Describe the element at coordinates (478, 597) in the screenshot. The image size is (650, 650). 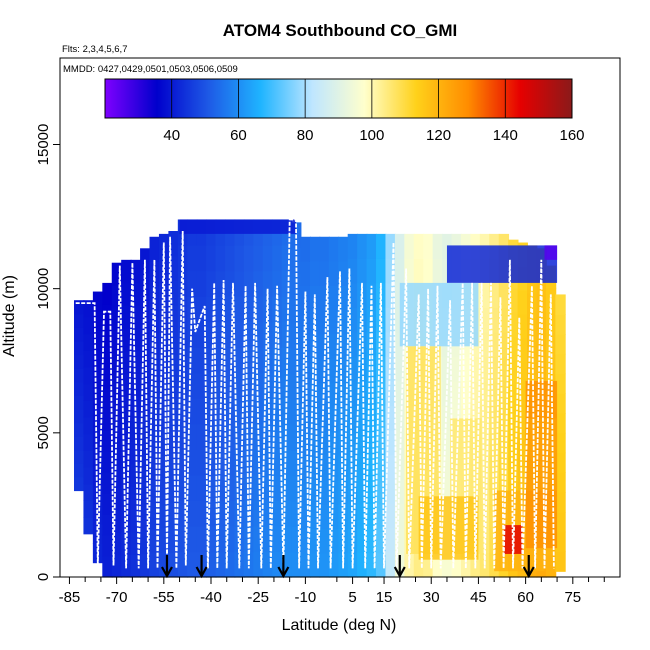
I see `x-tick-label: 45` at that location.